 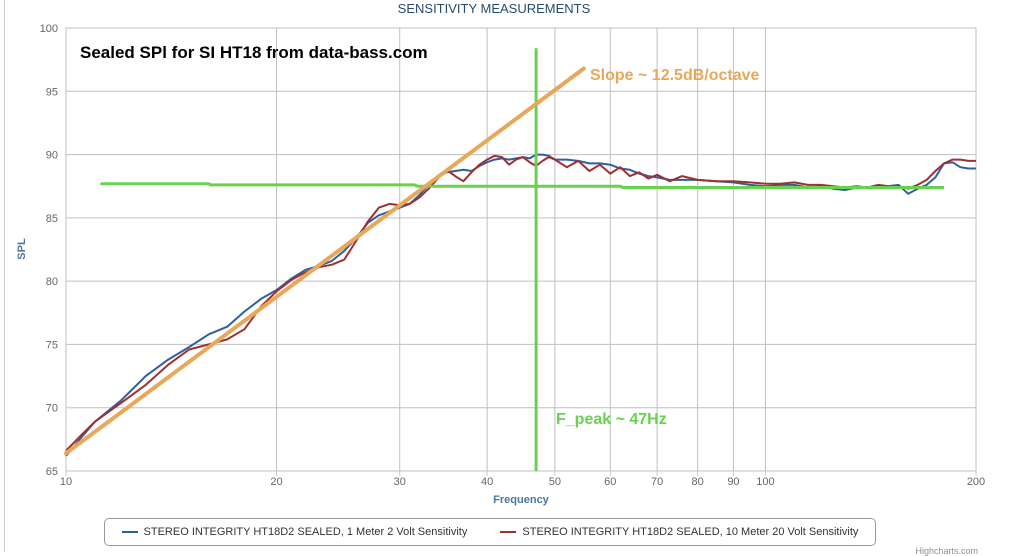 What do you see at coordinates (698, 482) in the screenshot?
I see `x-tick-label: 80` at bounding box center [698, 482].